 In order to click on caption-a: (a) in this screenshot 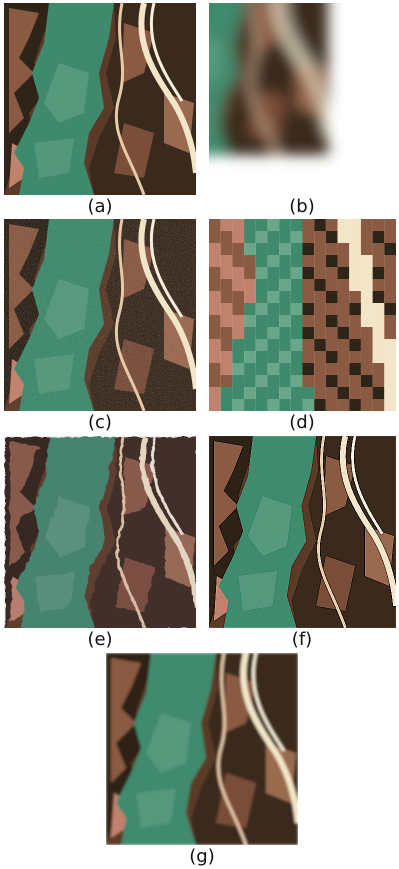, I will do `click(100, 206)`.